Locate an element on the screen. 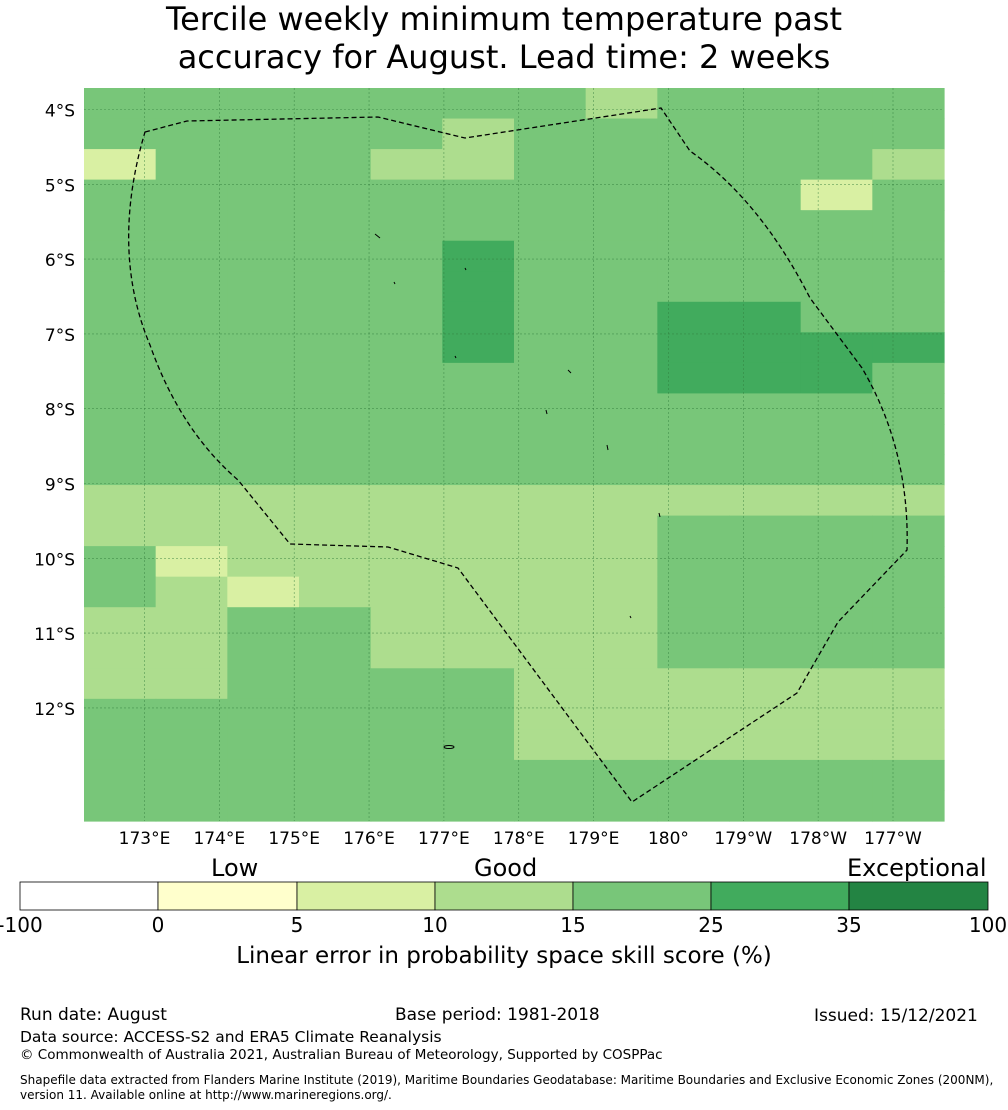 This screenshot has width=1008, height=1110. longitude-label: 178°W is located at coordinates (818, 839).